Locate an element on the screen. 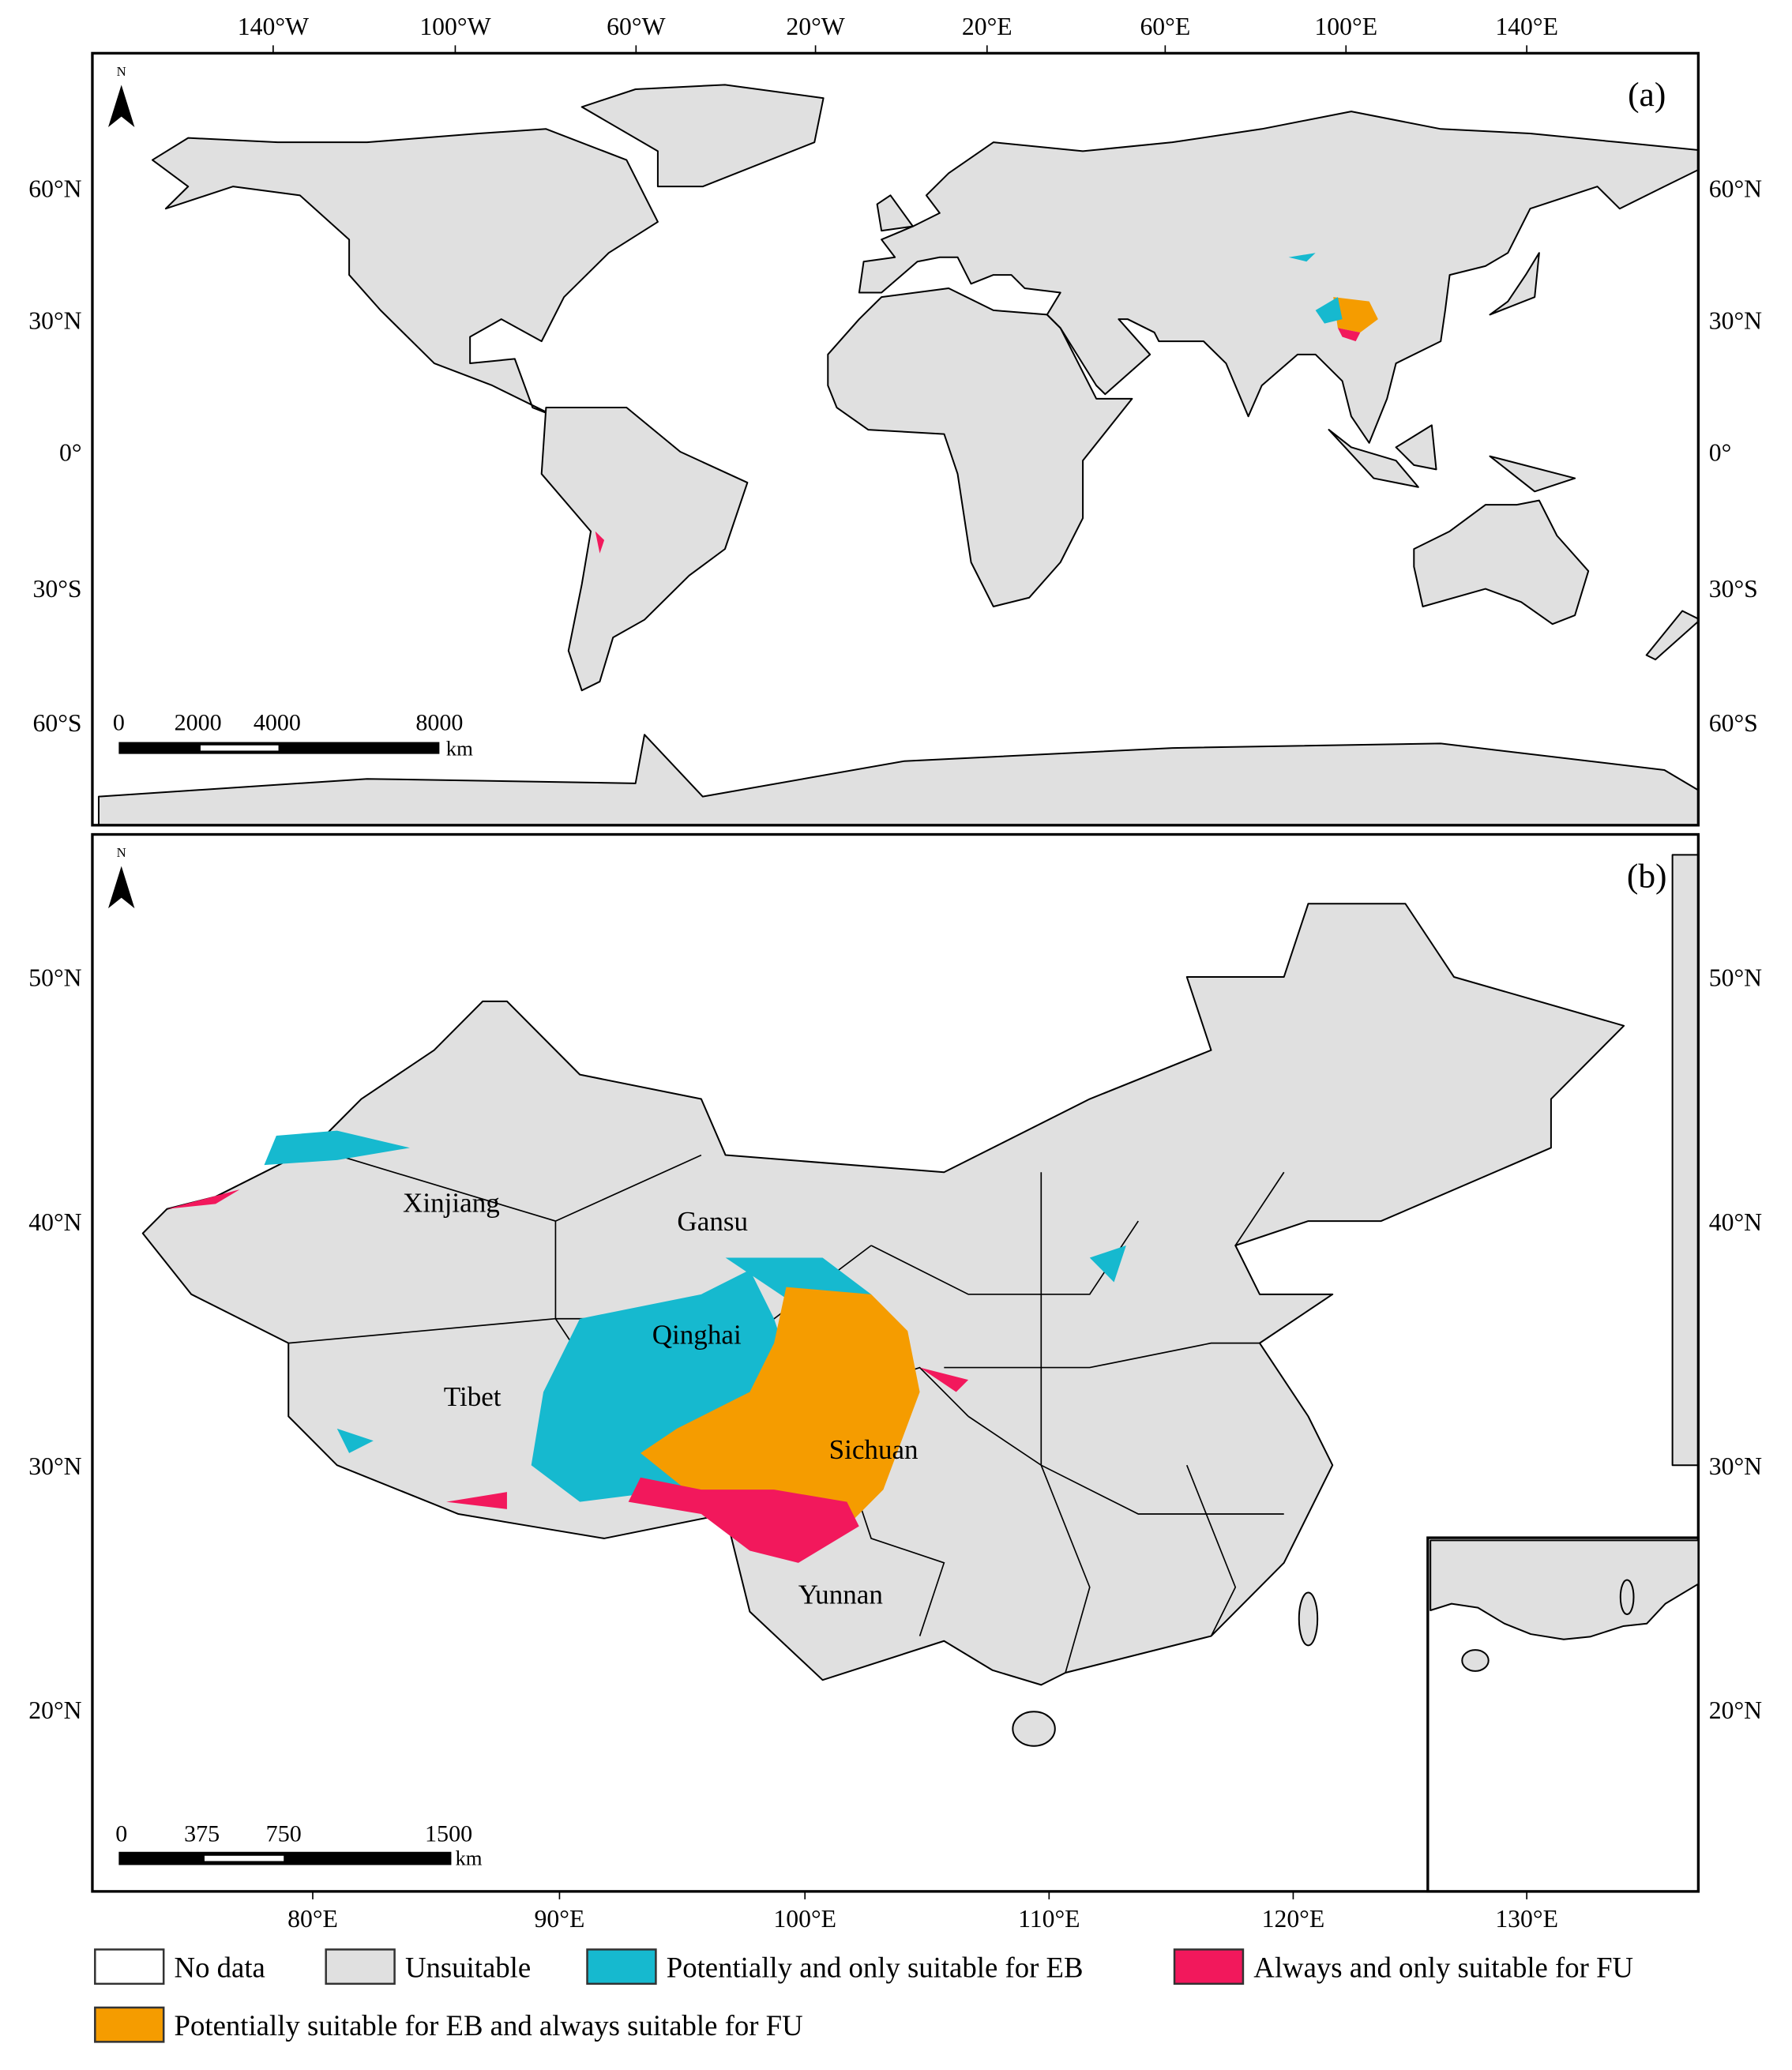 The height and width of the screenshot is (2070, 1792). x-tick-label: 140°E is located at coordinates (1527, 26).